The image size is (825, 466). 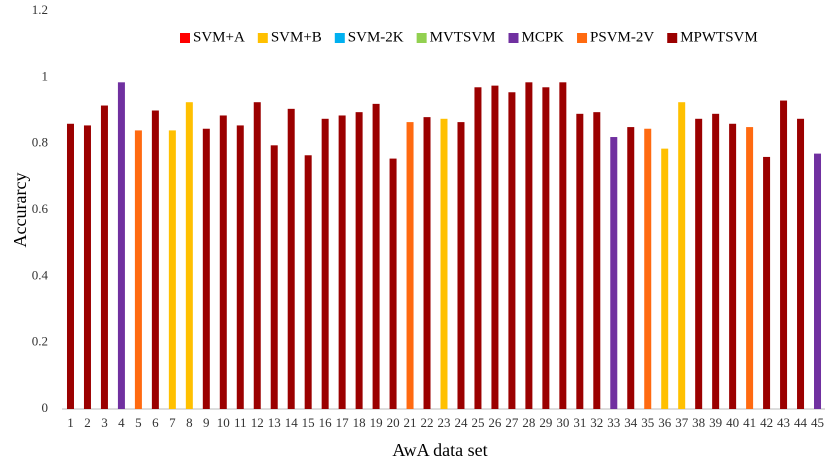 What do you see at coordinates (647, 422) in the screenshot?
I see `x-tick-label: 35` at bounding box center [647, 422].